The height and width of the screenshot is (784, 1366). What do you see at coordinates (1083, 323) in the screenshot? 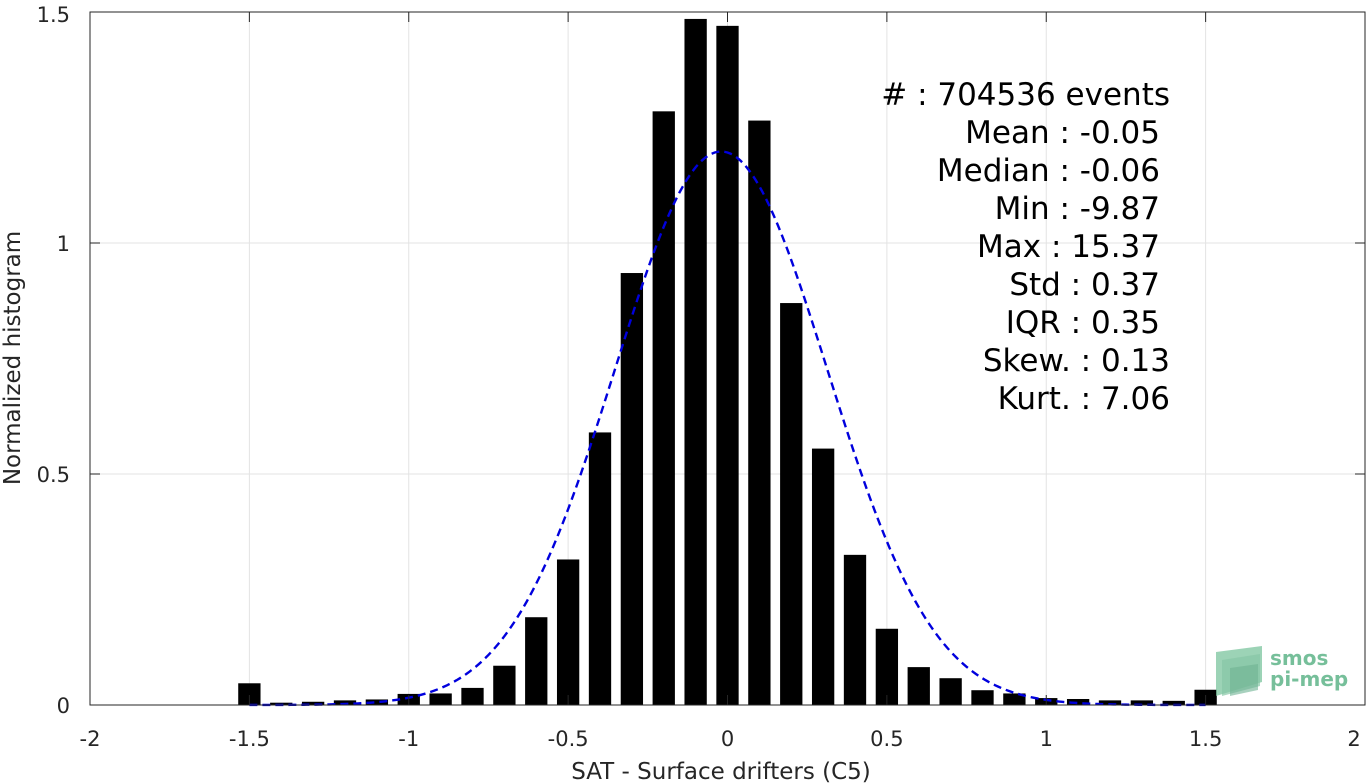
I see `stats-line: IQR : 0.35` at bounding box center [1083, 323].